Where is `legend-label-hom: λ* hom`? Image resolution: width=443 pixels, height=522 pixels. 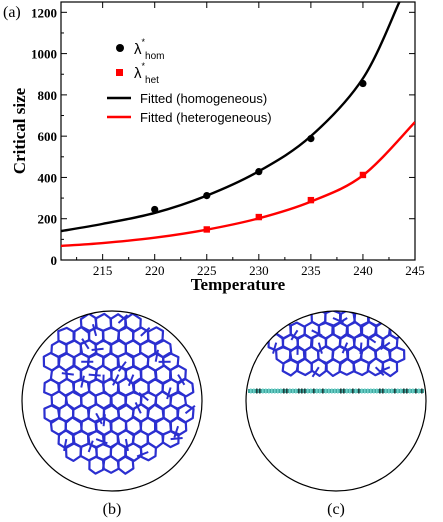
legend-label-hom: λ* hom is located at coordinates (149, 49).